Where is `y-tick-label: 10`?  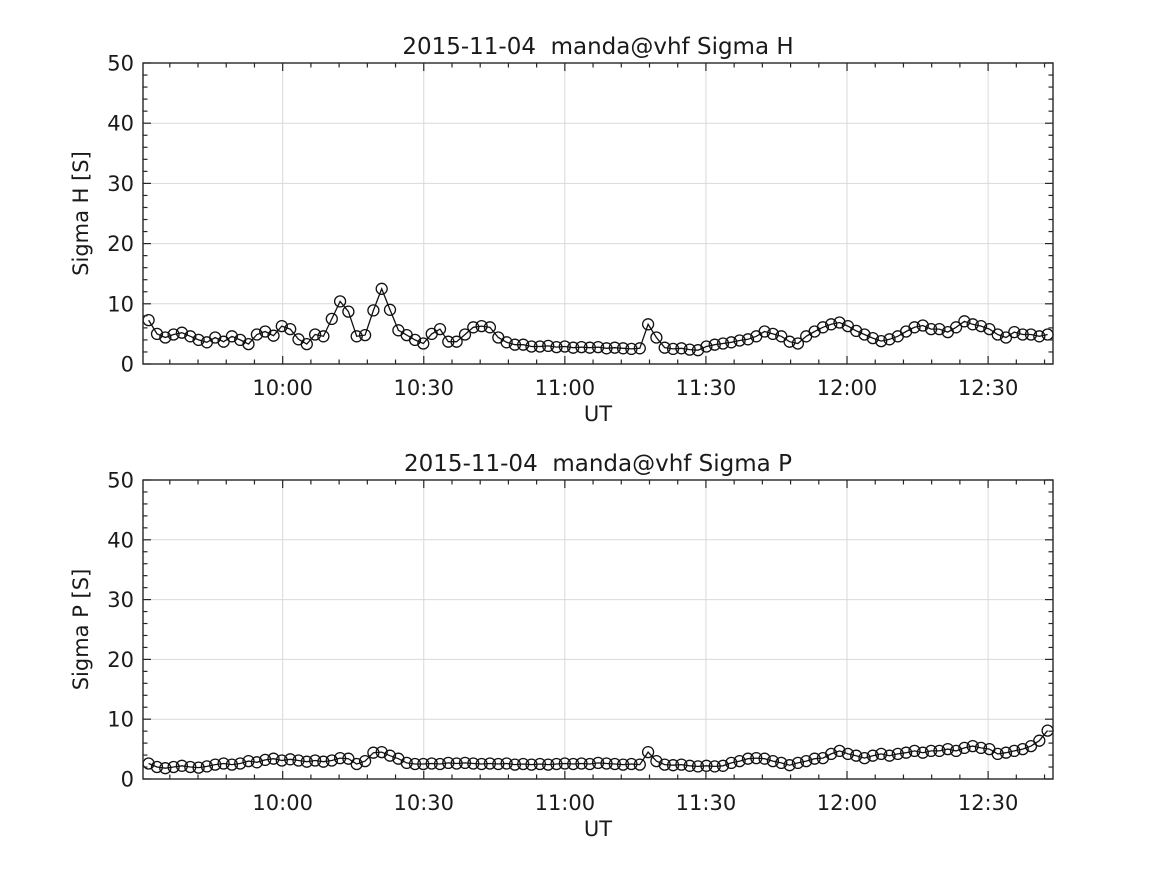 y-tick-label: 10 is located at coordinates (120, 720).